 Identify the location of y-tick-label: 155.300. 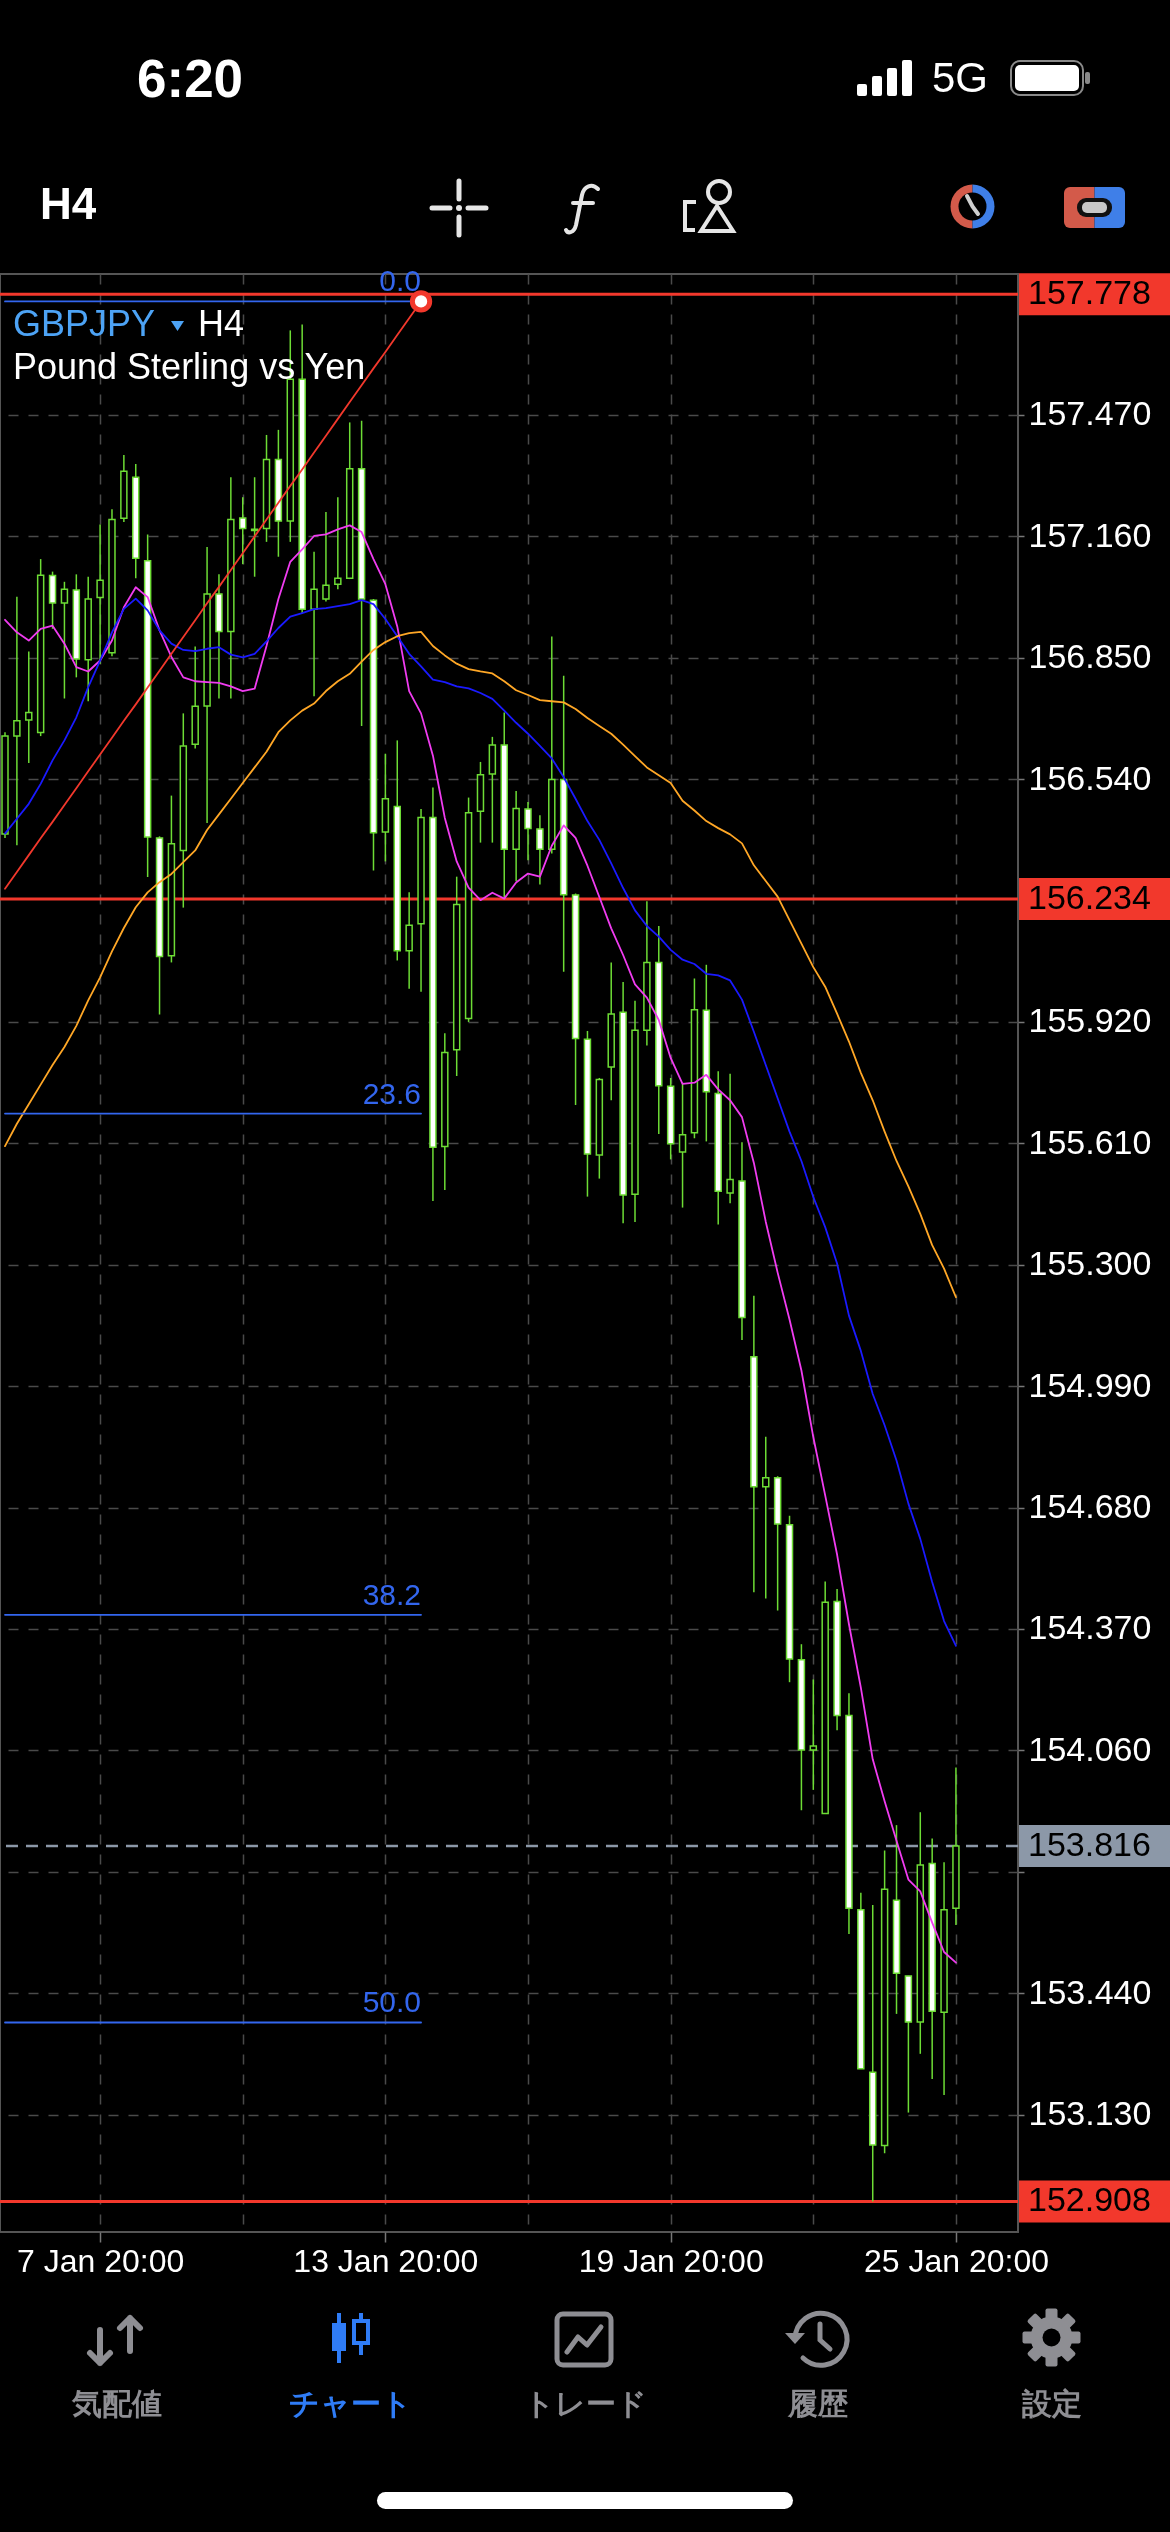
(1090, 1263).